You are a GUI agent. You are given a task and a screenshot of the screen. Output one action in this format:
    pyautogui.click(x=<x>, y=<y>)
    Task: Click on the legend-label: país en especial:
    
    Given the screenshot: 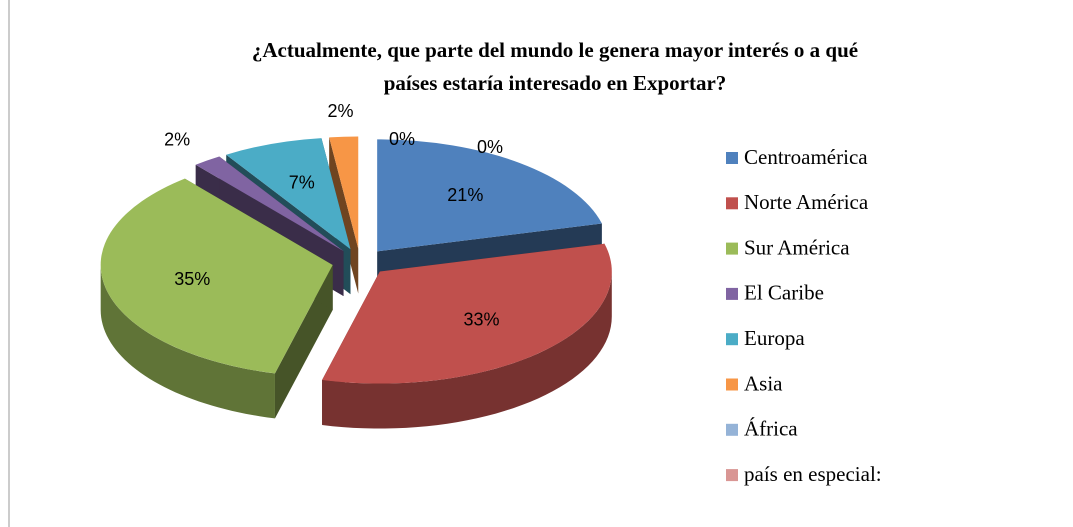 What is the action you would take?
    pyautogui.click(x=813, y=474)
    